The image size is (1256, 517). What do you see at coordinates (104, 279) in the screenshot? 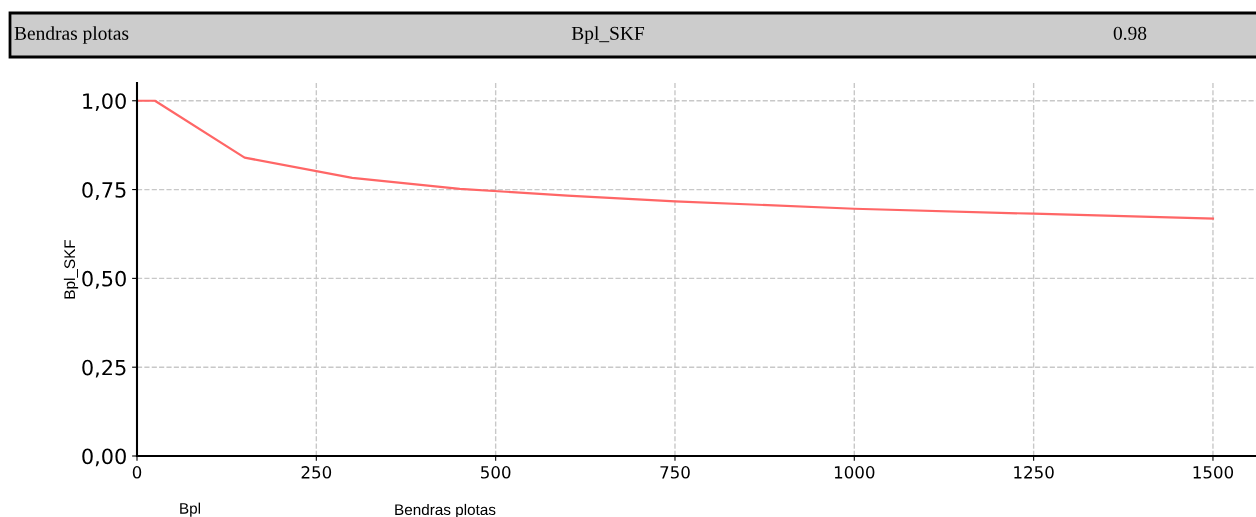
I see `y-tick-label: 0,50` at bounding box center [104, 279].